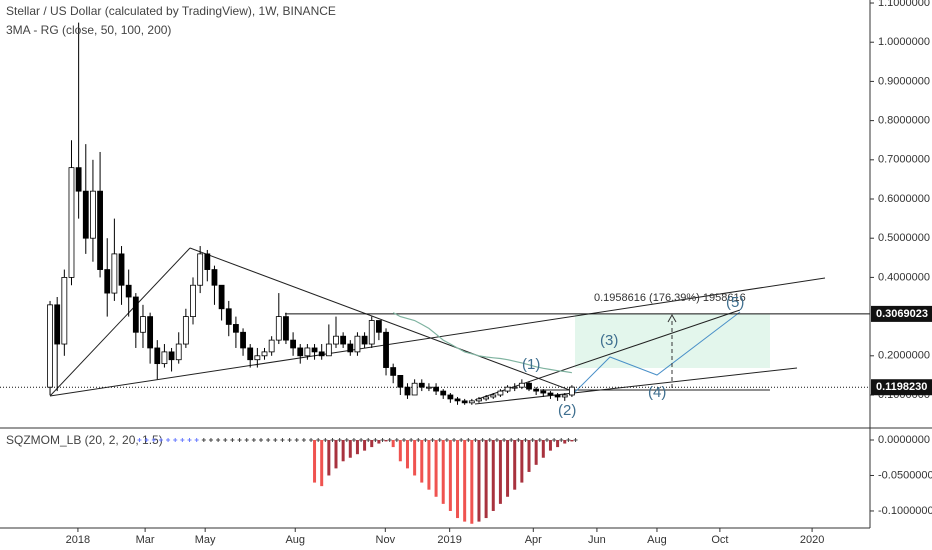 The height and width of the screenshot is (550, 932). What do you see at coordinates (904, 440) in the screenshot?
I see `y-tick-label: 0.0000000` at bounding box center [904, 440].